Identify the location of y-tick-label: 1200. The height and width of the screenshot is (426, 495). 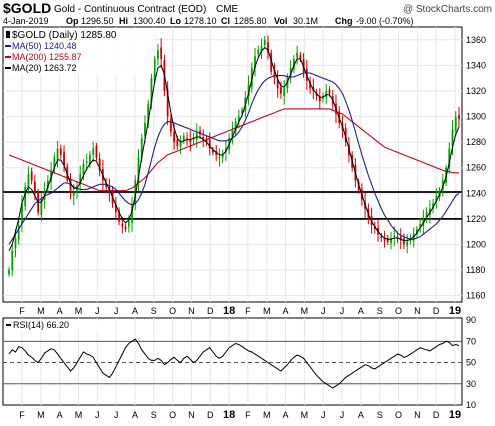
(476, 244).